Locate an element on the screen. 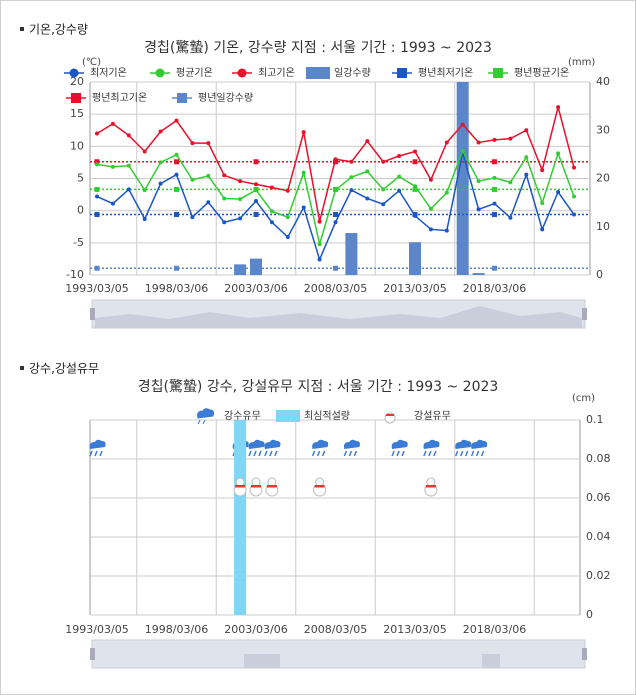 Image resolution: width=636 pixels, height=695 pixels. snow-scarf is located at coordinates (271, 486).